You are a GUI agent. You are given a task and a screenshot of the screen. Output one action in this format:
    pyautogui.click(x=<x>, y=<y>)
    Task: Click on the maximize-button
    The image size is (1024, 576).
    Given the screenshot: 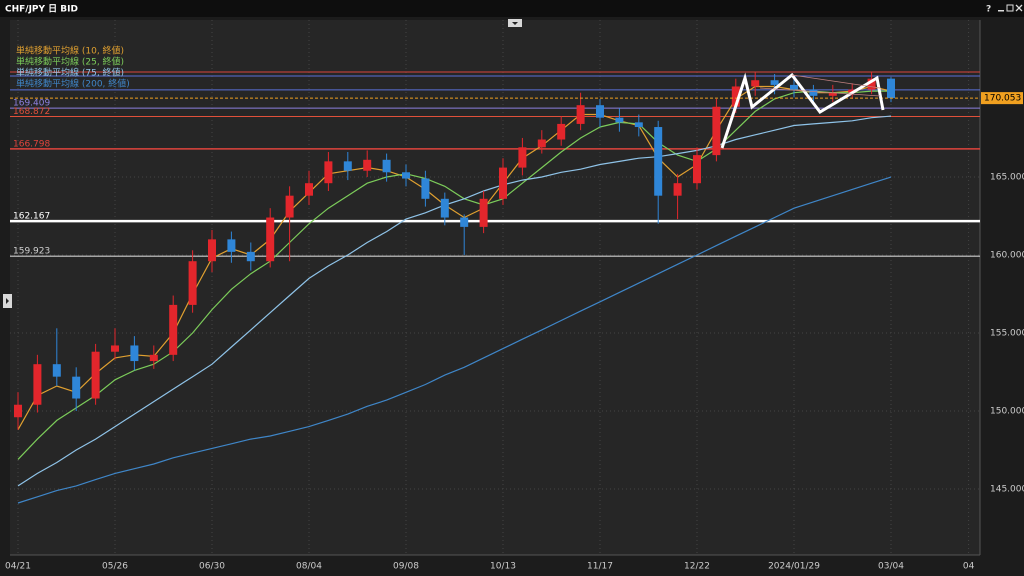 What is the action you would take?
    pyautogui.click(x=1010, y=8)
    